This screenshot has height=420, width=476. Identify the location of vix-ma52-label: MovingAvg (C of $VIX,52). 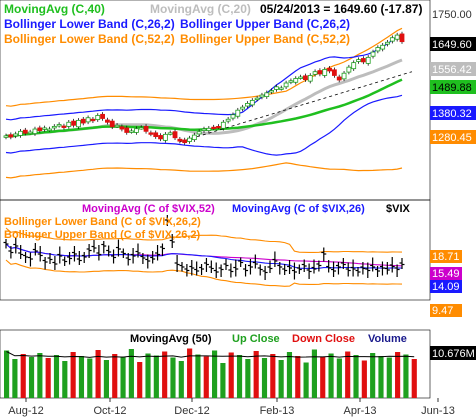
(148, 209).